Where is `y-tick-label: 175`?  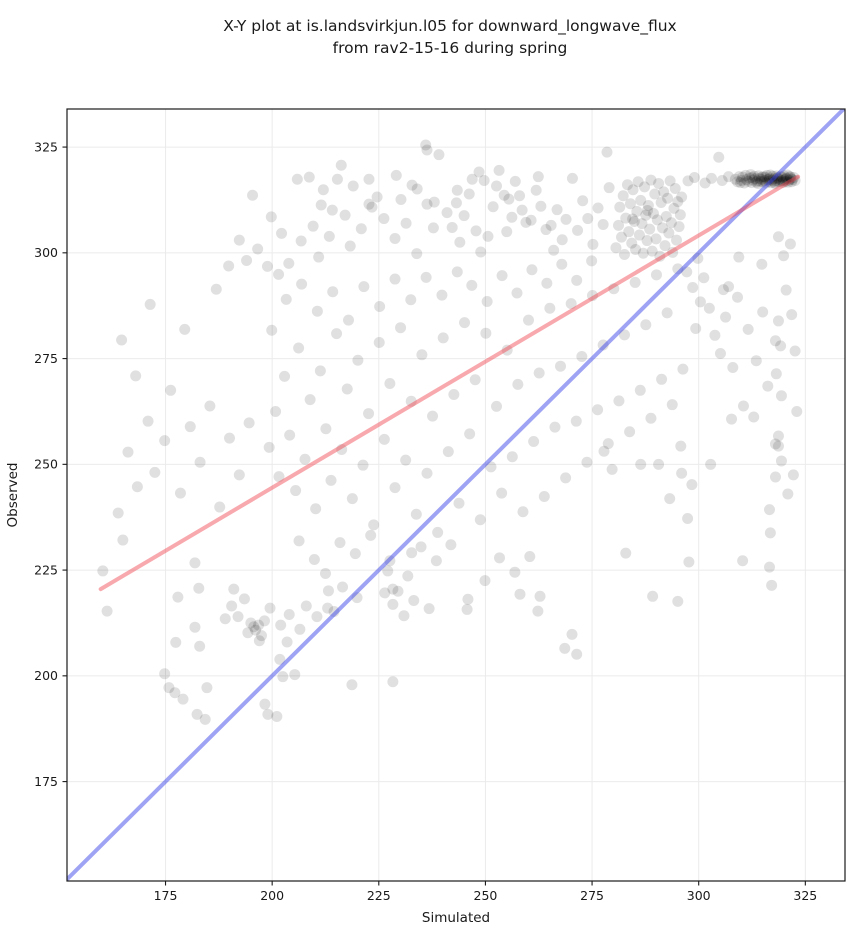
y-tick-label: 175 is located at coordinates (46, 781).